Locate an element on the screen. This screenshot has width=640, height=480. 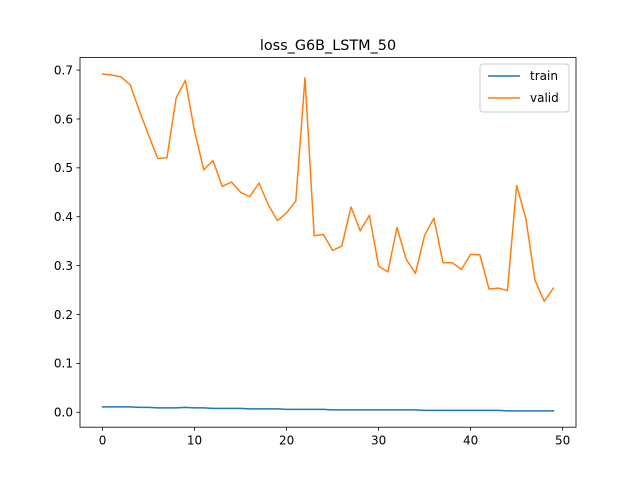
legend-valid-label: valid is located at coordinates (544, 98).